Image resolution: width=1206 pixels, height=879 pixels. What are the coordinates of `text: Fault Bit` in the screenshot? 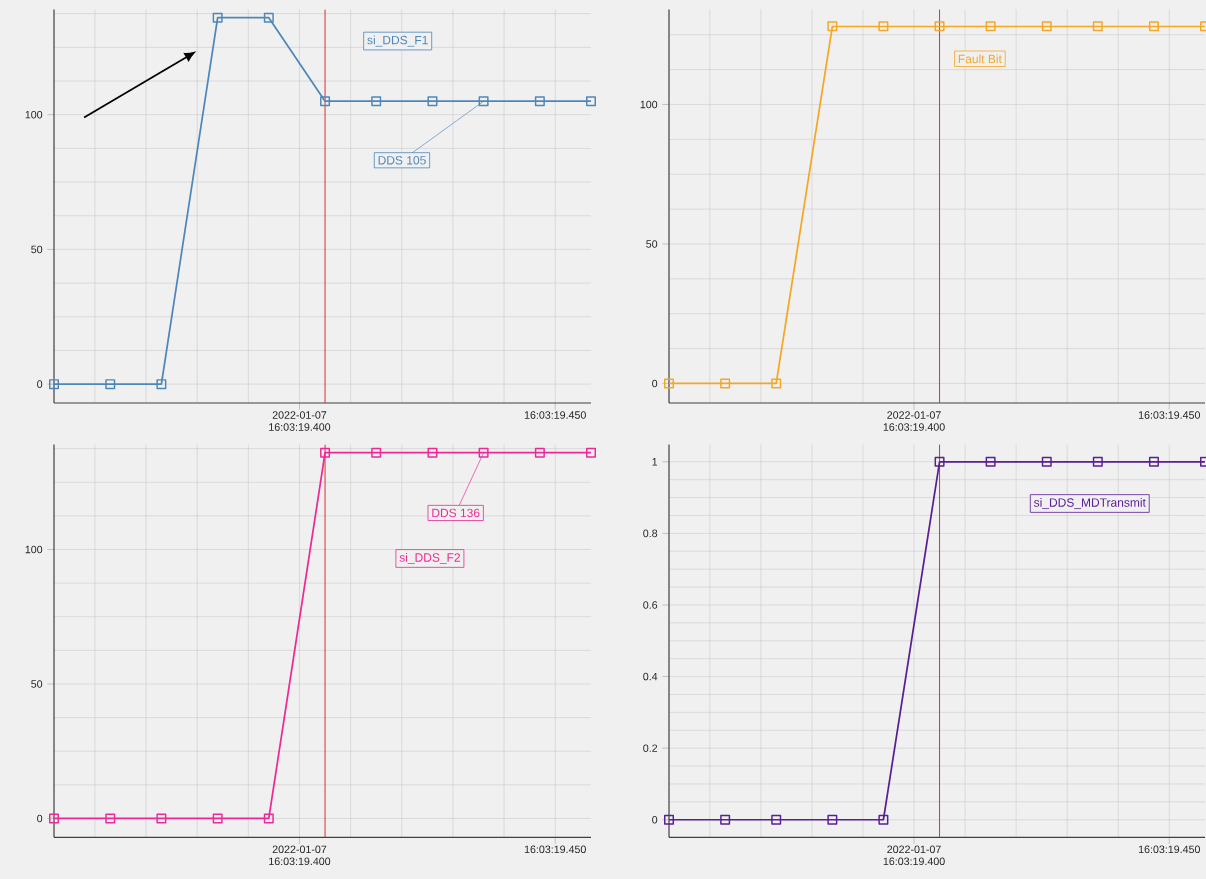 It's located at (980, 59).